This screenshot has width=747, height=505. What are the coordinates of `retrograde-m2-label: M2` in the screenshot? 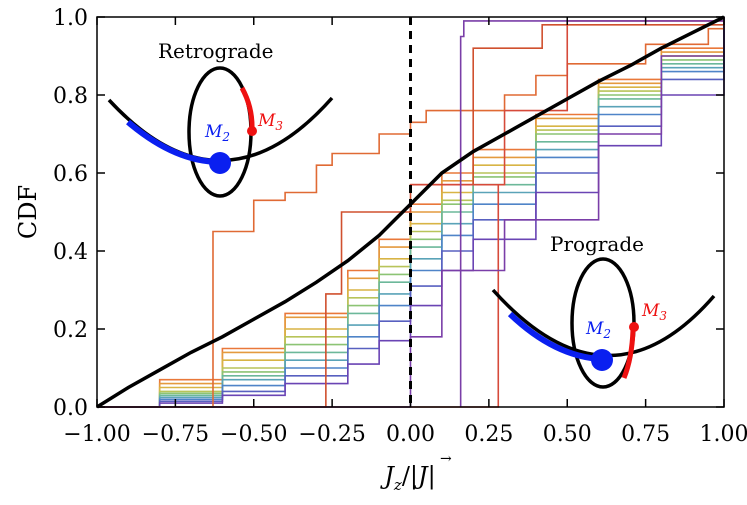 It's located at (217, 133).